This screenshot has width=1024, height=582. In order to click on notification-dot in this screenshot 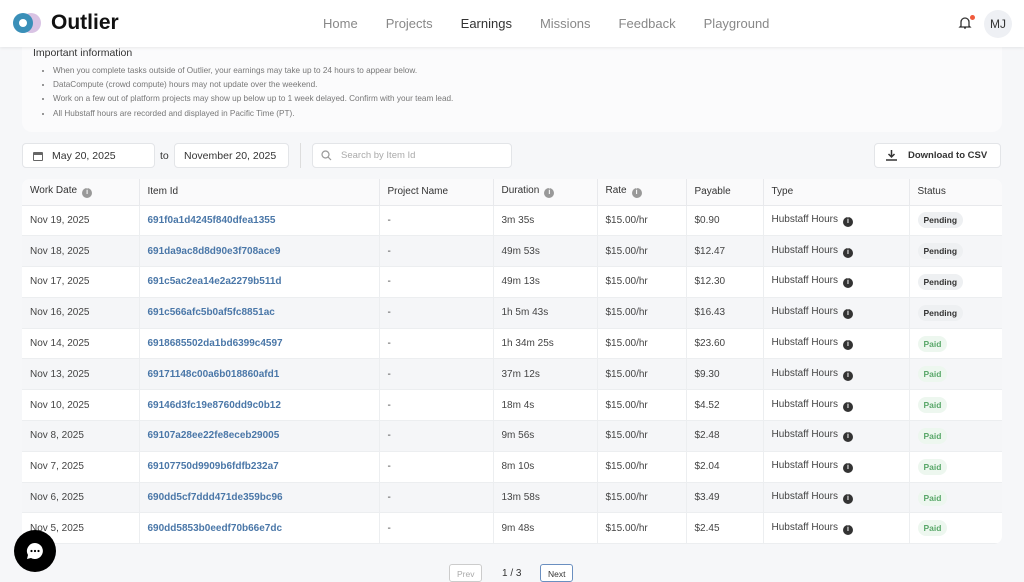, I will do `click(972, 17)`.